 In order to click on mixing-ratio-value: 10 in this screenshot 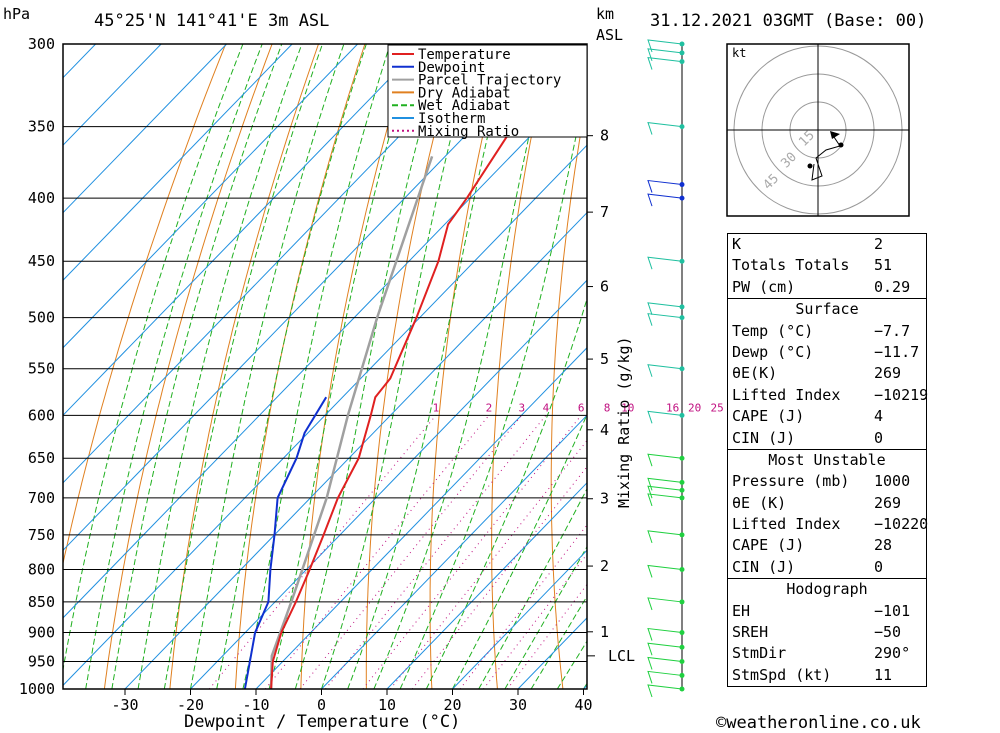, I will do `click(627, 407)`.